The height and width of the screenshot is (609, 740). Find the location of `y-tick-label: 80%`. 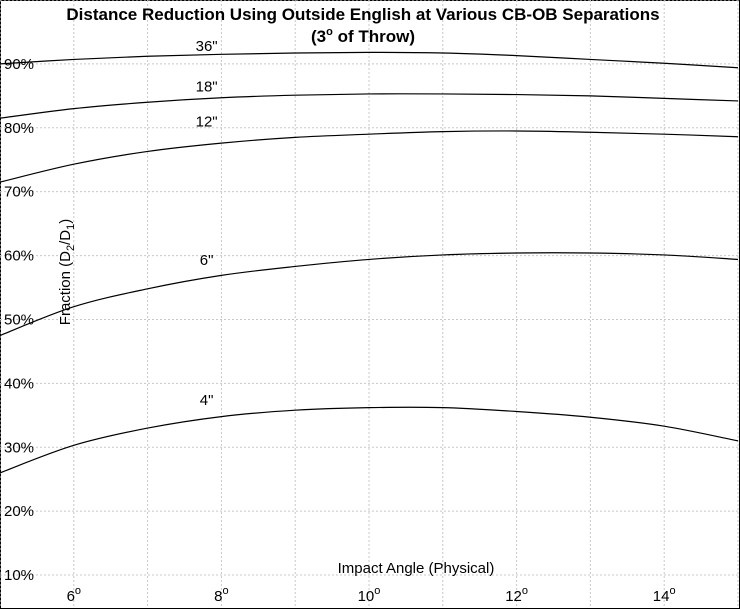

y-tick-label: 80% is located at coordinates (19, 128).